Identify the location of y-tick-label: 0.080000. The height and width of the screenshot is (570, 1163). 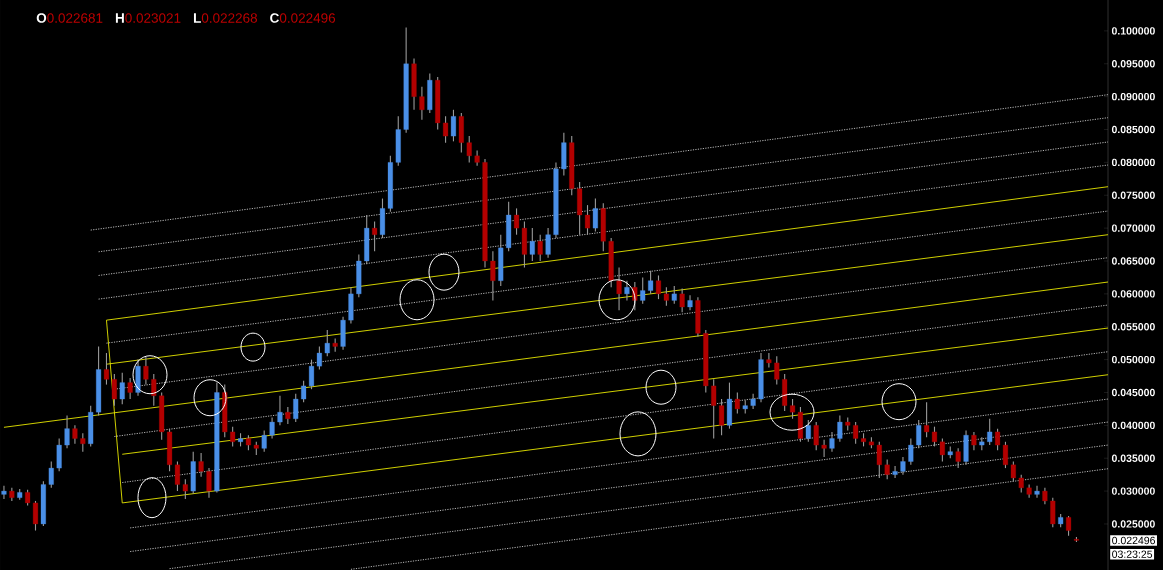
(1133, 162).